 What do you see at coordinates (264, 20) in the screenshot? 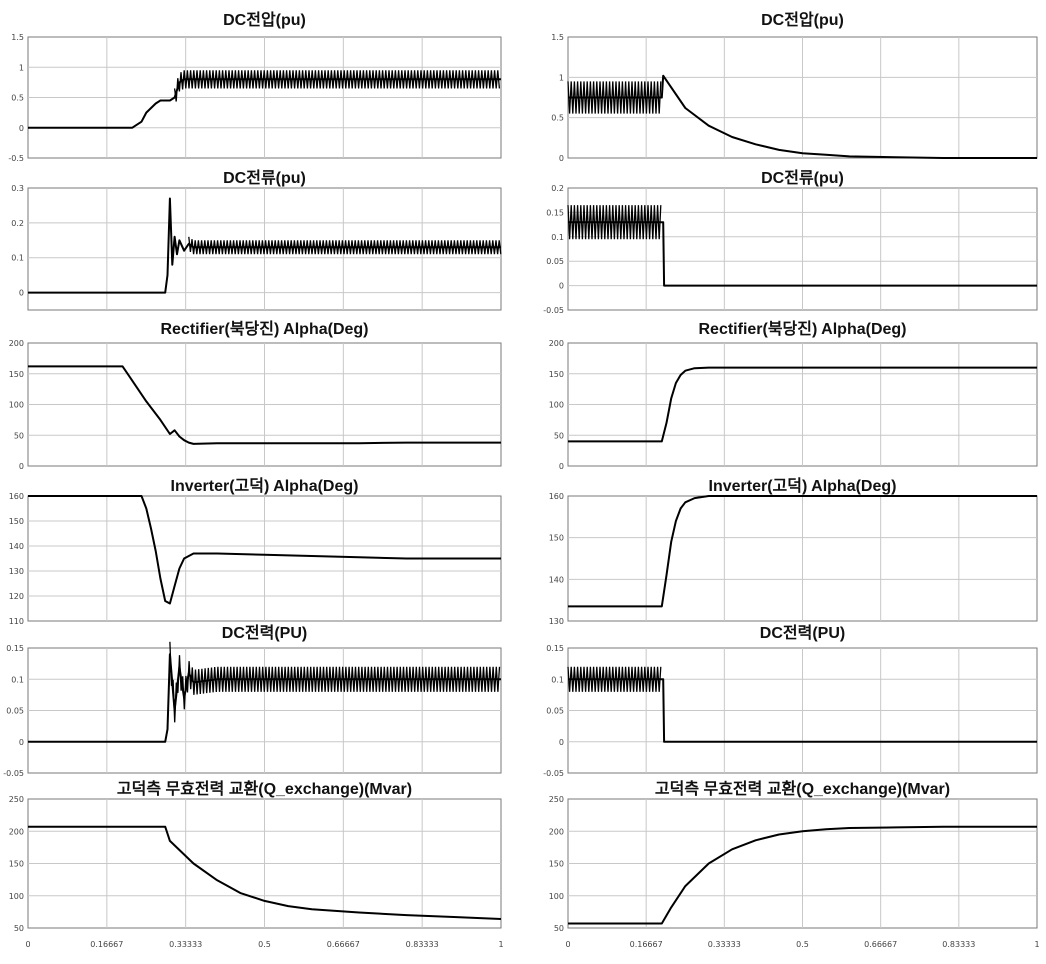
I see `panel-title: DC전압(pu)` at bounding box center [264, 20].